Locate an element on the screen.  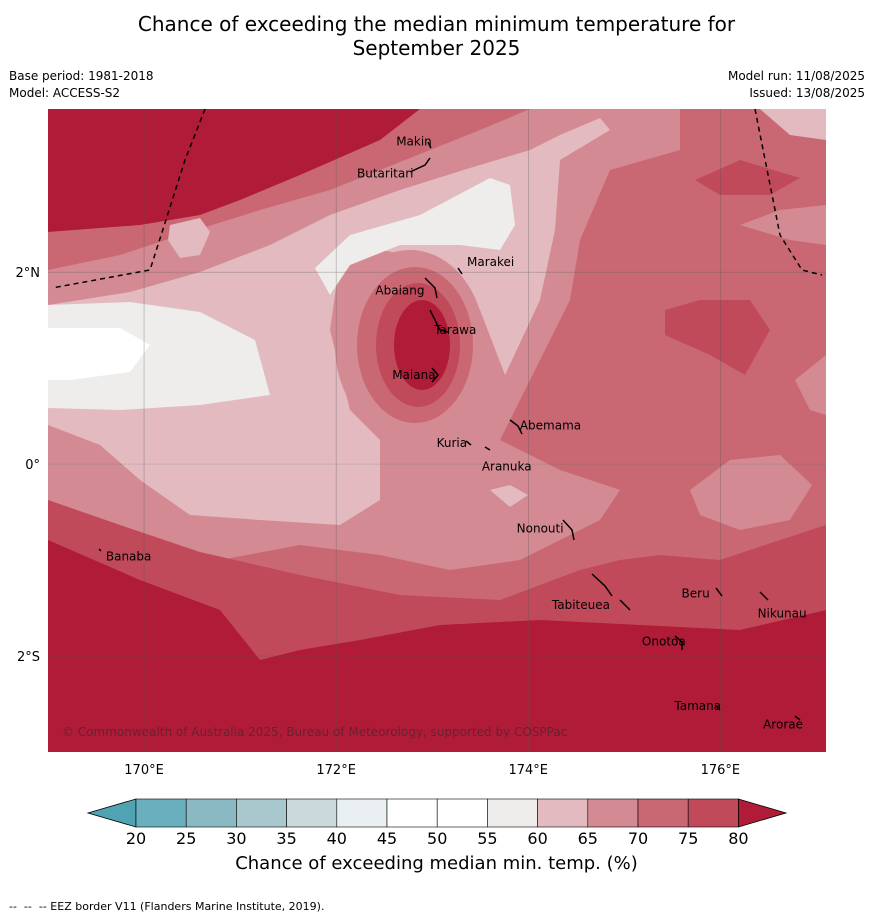
patch-60-65-nw is located at coordinates (189, 238).